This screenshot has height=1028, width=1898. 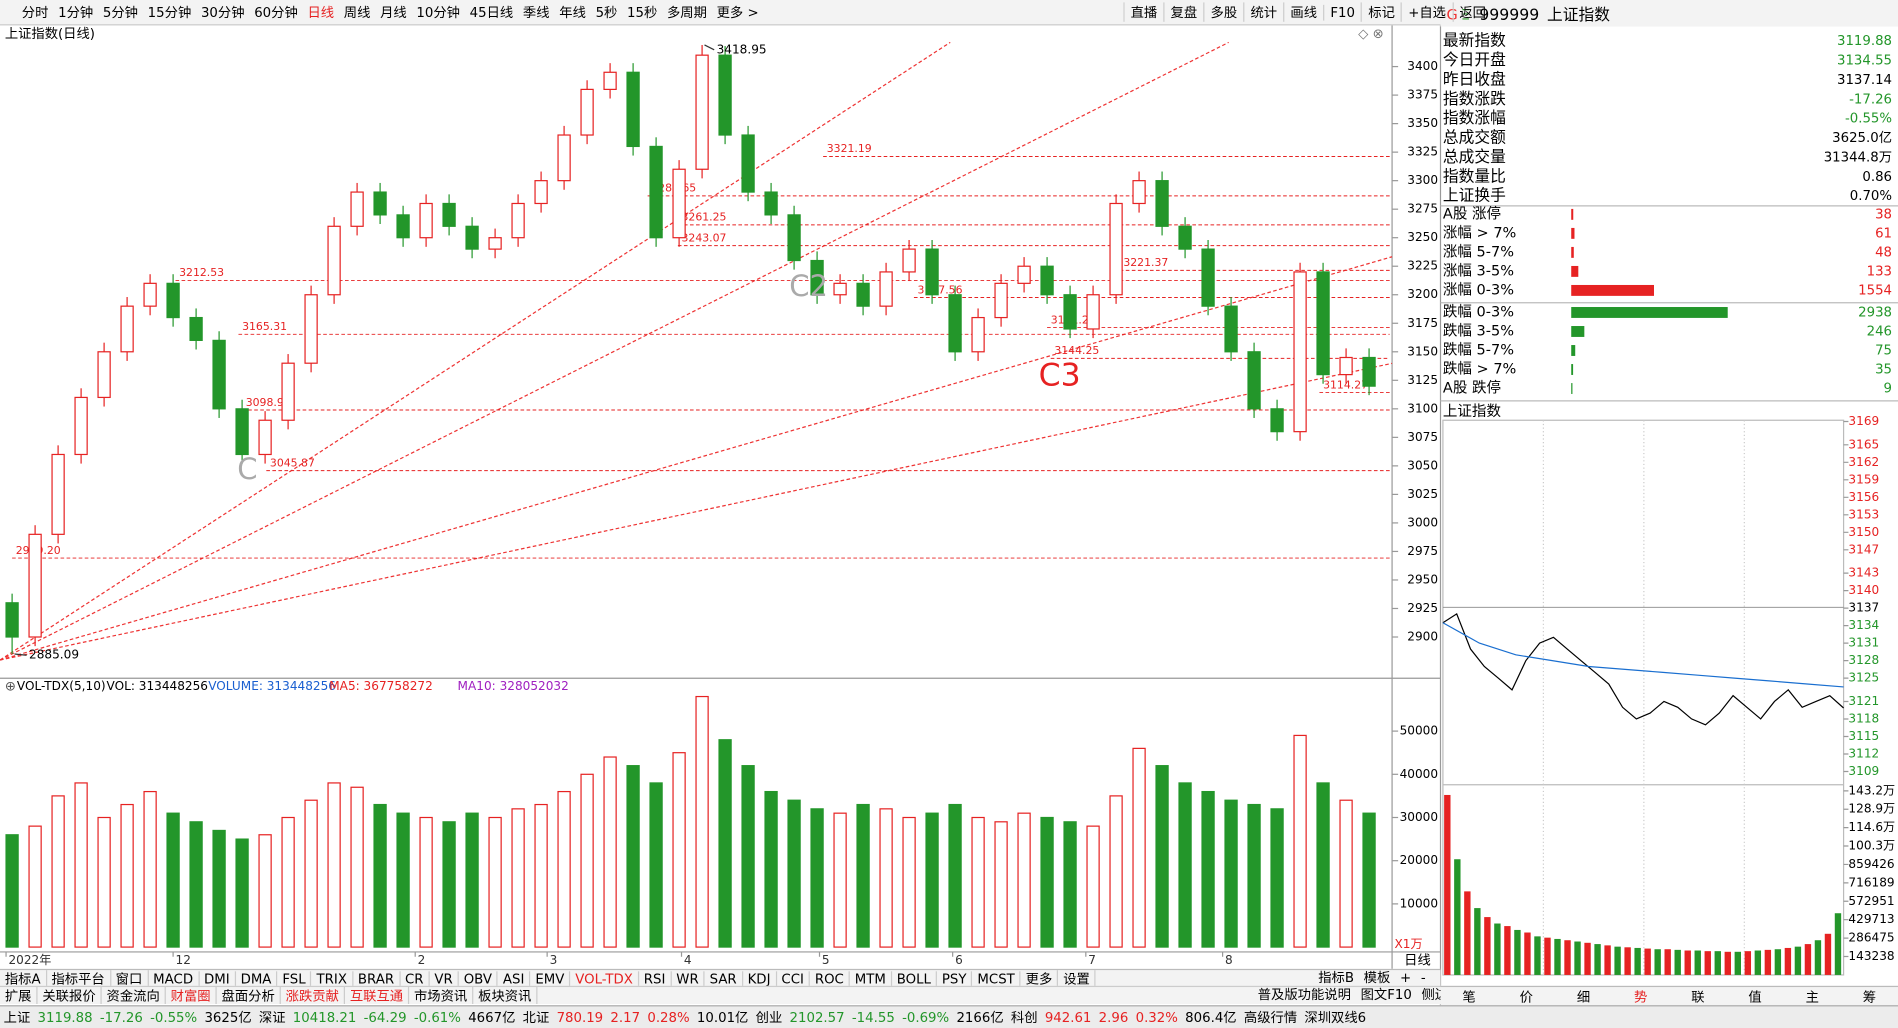 What do you see at coordinates (871, 978) in the screenshot?
I see `indicator-tab: MTM` at bounding box center [871, 978].